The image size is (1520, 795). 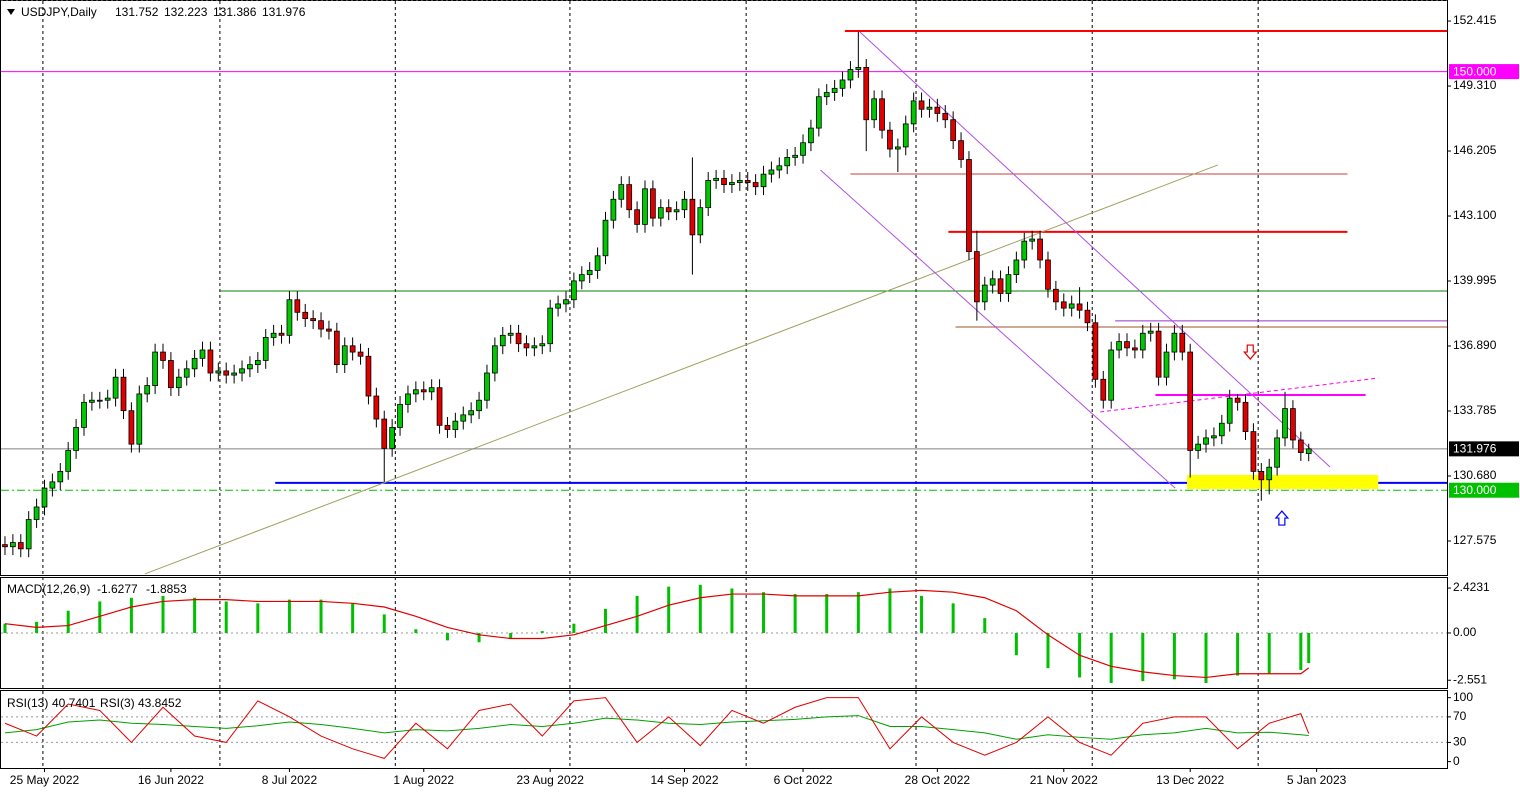 I want to click on price-level-label: 130.000, so click(x=1475, y=490).